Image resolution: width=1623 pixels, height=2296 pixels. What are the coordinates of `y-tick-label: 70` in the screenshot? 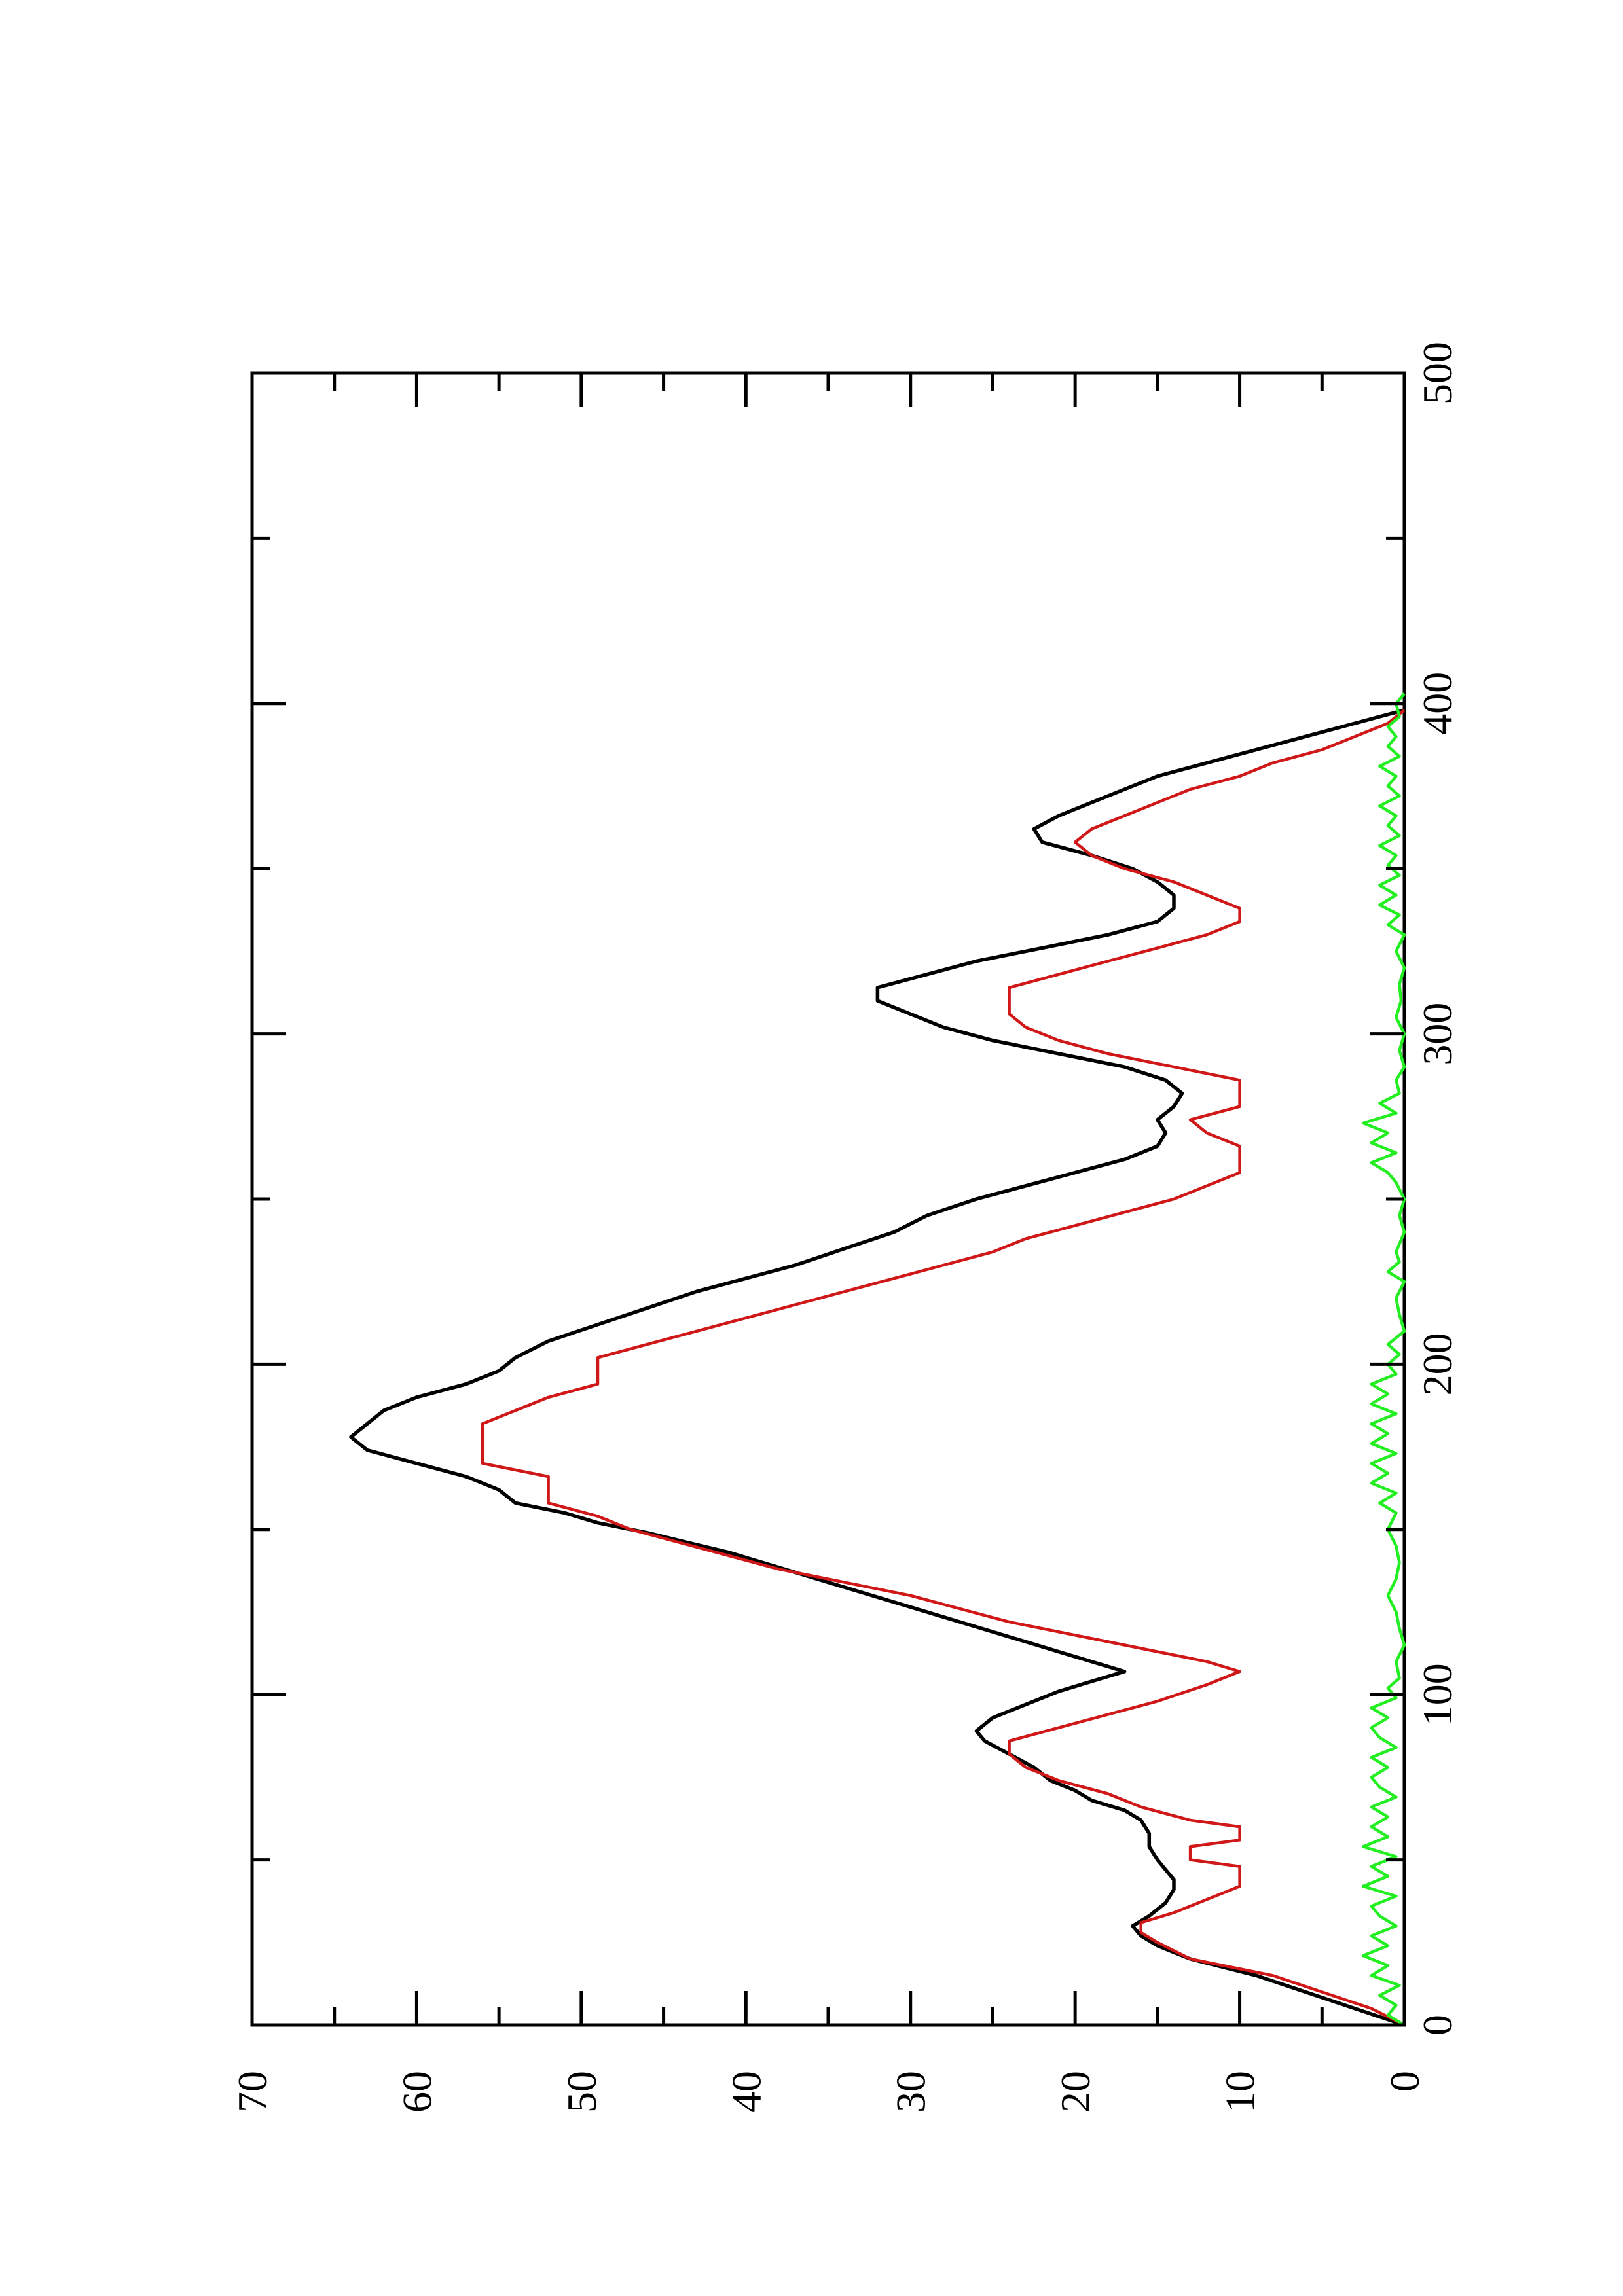 It's located at (252, 2092).